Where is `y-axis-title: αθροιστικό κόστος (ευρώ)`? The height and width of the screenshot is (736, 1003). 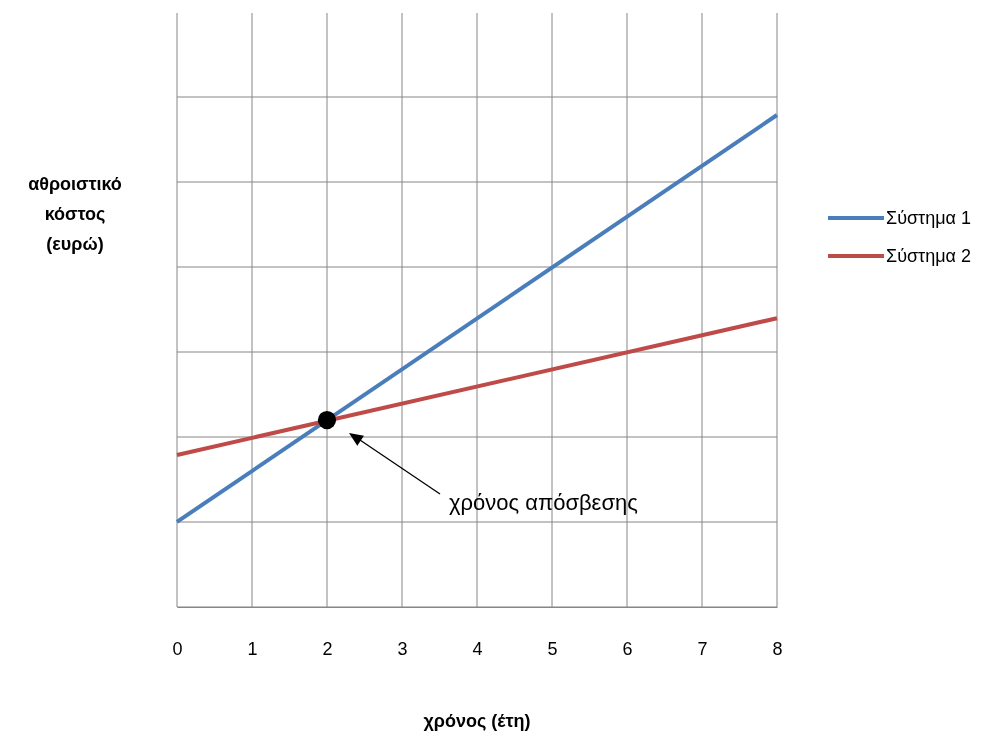 y-axis-title: αθροιστικό κόστος (ευρώ) is located at coordinates (75, 214).